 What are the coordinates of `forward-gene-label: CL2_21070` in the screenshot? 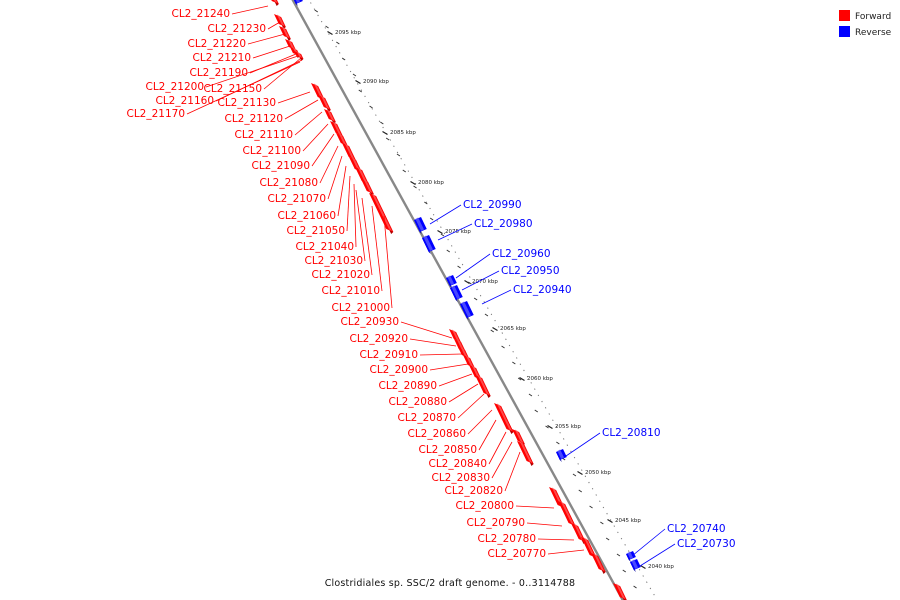 It's located at (296, 199).